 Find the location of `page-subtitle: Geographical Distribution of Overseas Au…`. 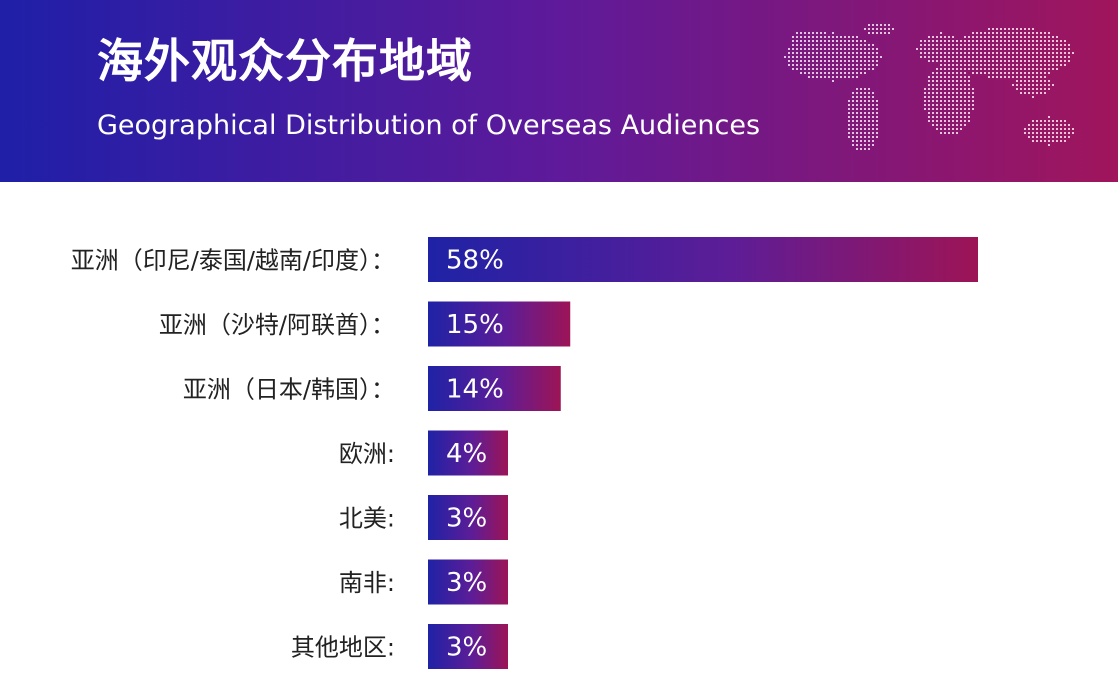

page-subtitle: Geographical Distribution of Overseas Au… is located at coordinates (429, 125).